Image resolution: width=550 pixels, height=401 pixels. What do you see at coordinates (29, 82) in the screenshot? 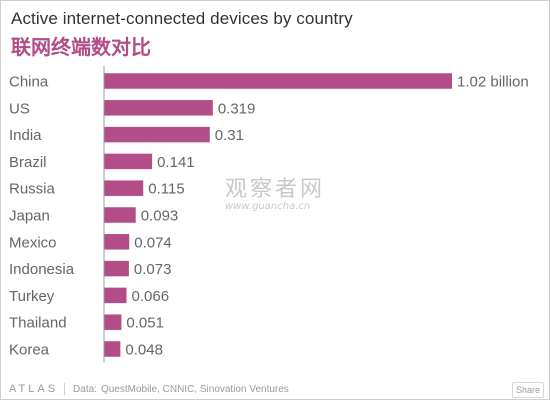
I see `category-label: China` at bounding box center [29, 82].